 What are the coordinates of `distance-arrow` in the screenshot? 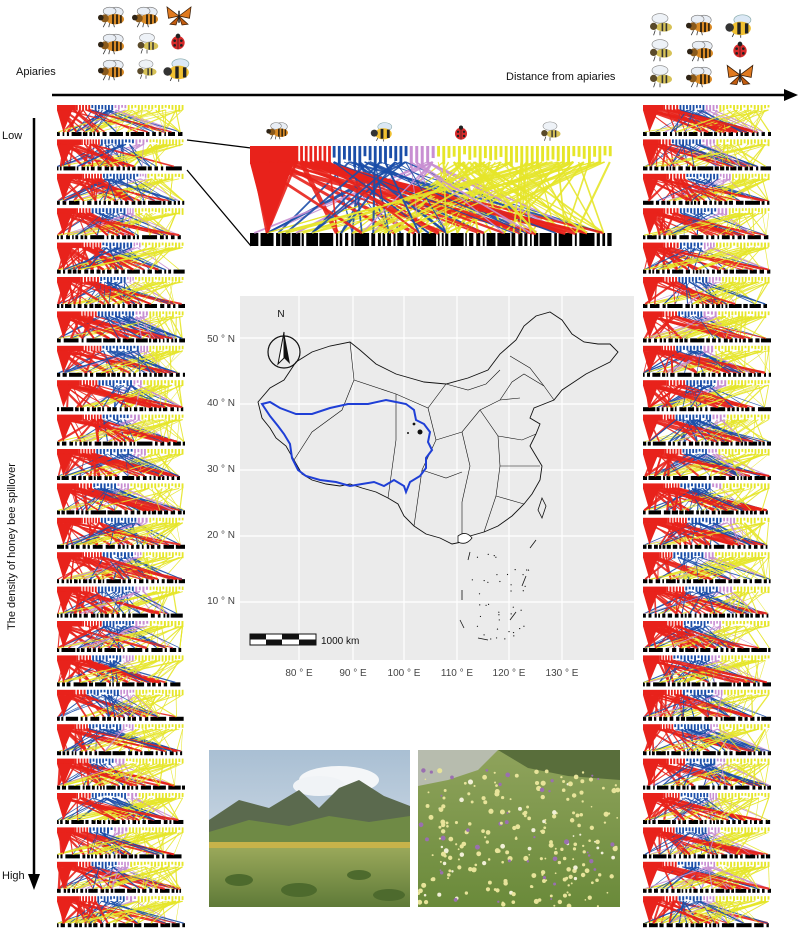 It's located at (425, 95).